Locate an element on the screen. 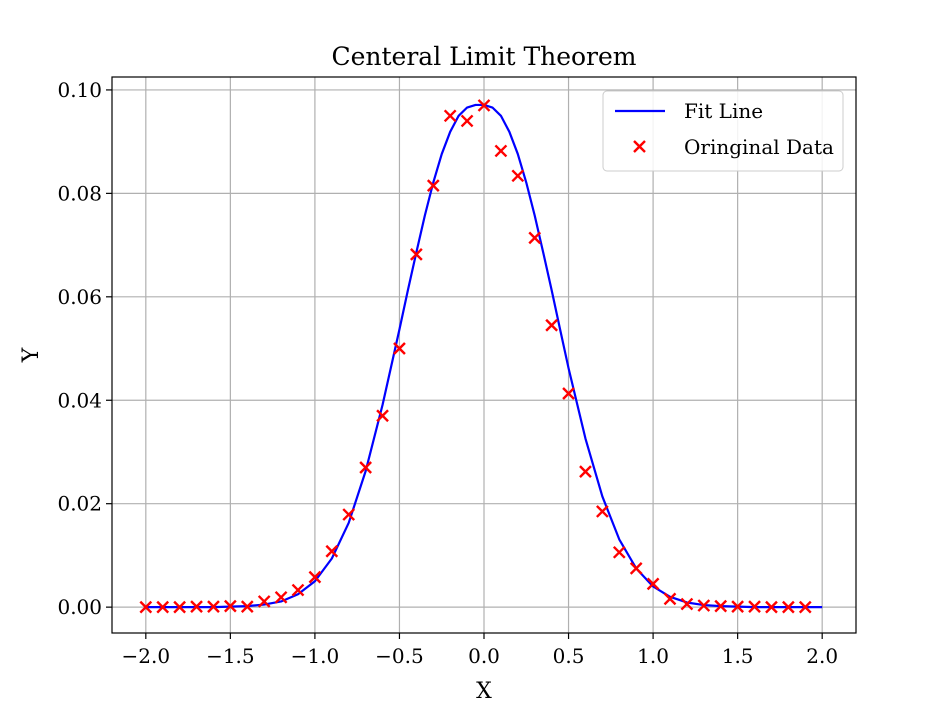 Image resolution: width=937 pixels, height=707 pixels. x-tick-label: 1.5 is located at coordinates (738, 656).